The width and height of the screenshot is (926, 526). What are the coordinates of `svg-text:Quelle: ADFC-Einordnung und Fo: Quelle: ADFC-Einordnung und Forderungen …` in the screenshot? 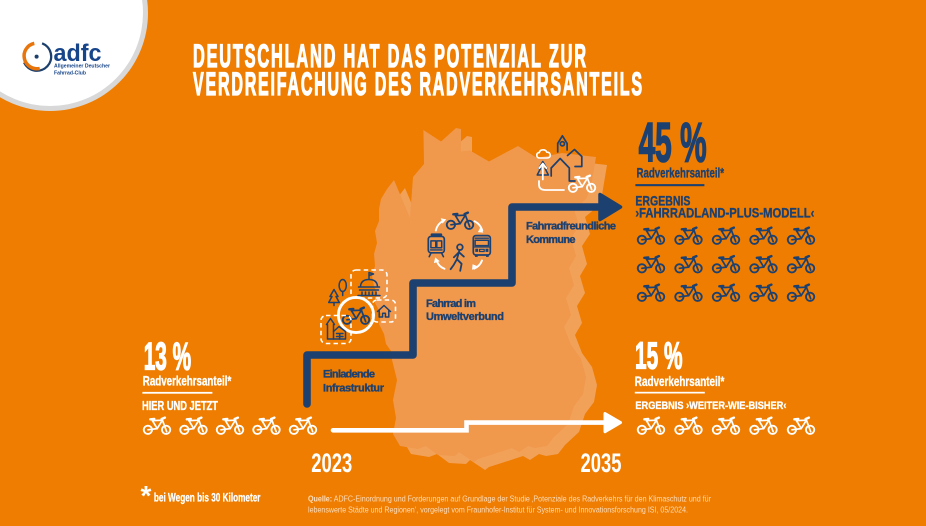 It's located at (509, 499).